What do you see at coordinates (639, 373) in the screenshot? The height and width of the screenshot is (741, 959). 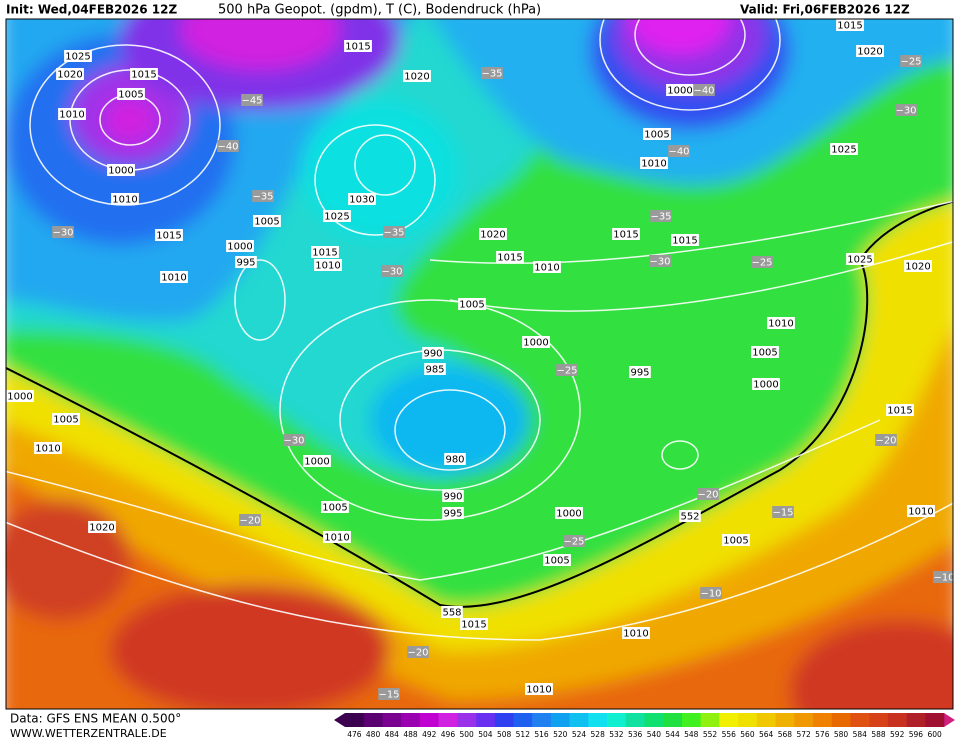 I see `pressure-label: 995` at bounding box center [639, 373].